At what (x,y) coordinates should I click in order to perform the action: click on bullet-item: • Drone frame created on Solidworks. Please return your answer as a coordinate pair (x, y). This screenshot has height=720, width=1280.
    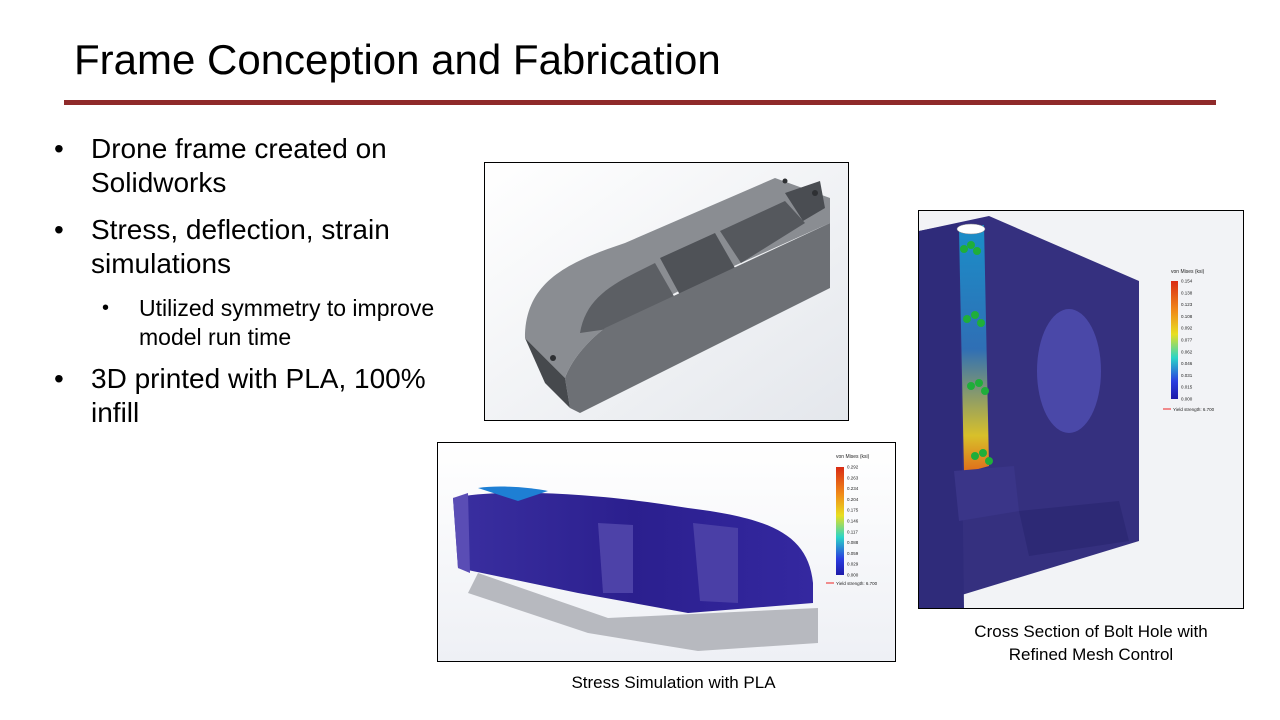
    Looking at the image, I should click on (254, 166).